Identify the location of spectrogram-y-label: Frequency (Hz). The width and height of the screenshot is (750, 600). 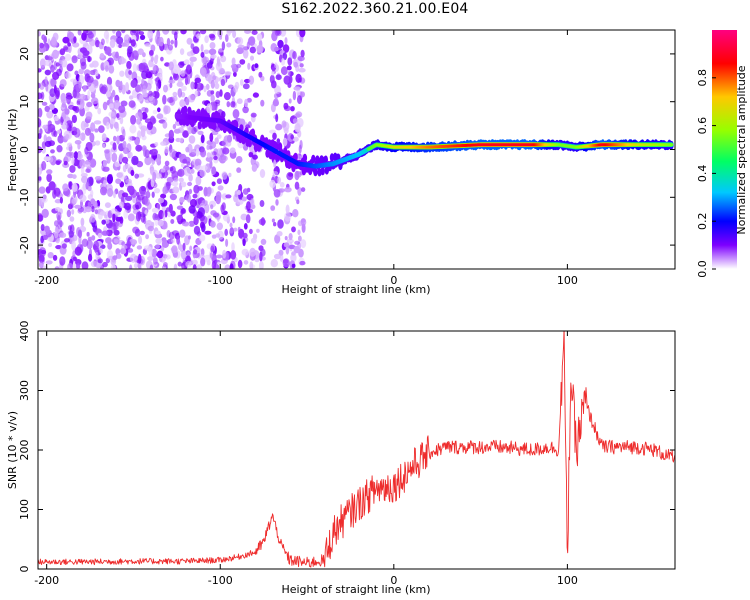
(12, 150).